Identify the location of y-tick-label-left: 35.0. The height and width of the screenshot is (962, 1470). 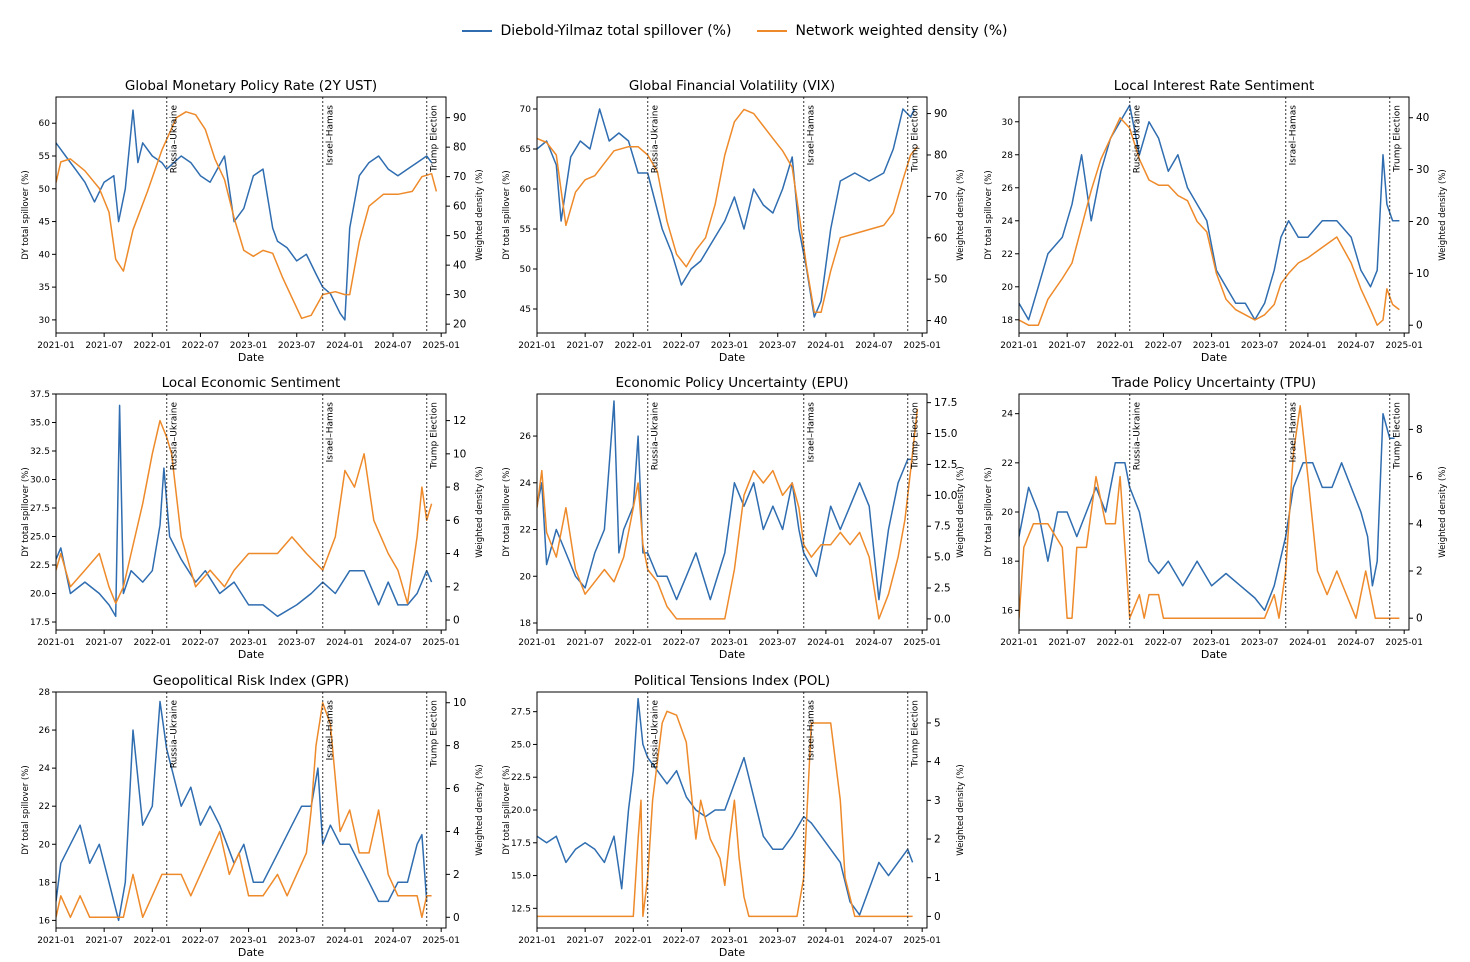
(40, 424).